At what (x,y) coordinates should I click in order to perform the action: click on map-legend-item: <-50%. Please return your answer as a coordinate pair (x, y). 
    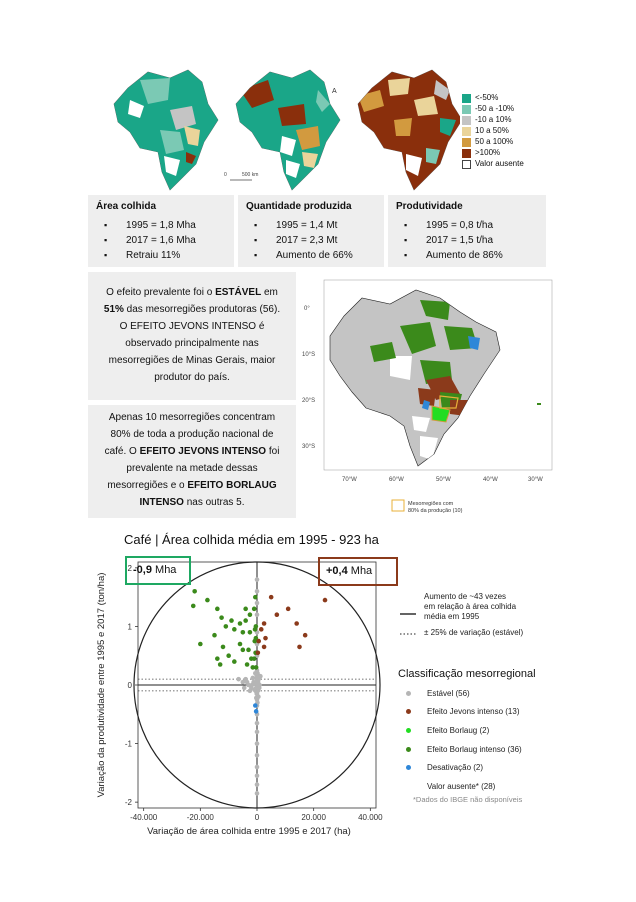
    Looking at the image, I should click on (493, 98).